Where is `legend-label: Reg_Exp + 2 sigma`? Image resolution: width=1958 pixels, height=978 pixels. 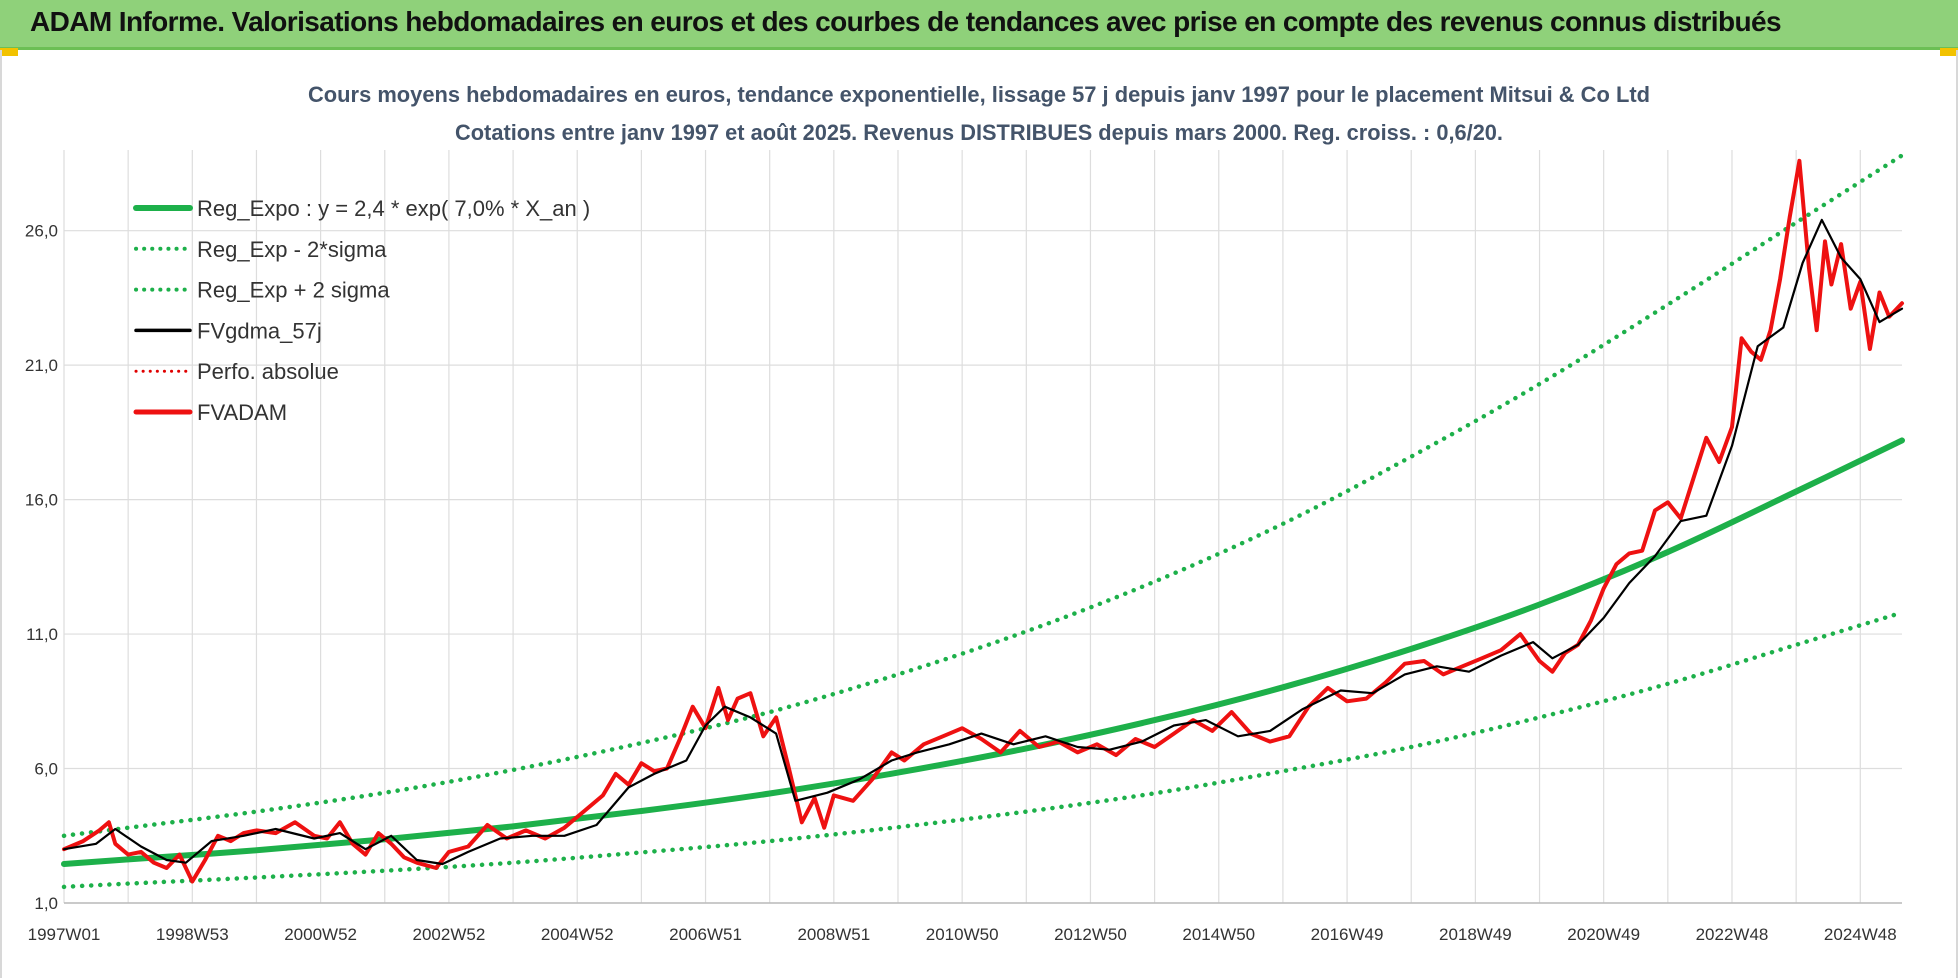 legend-label: Reg_Exp + 2 sigma is located at coordinates (293, 290).